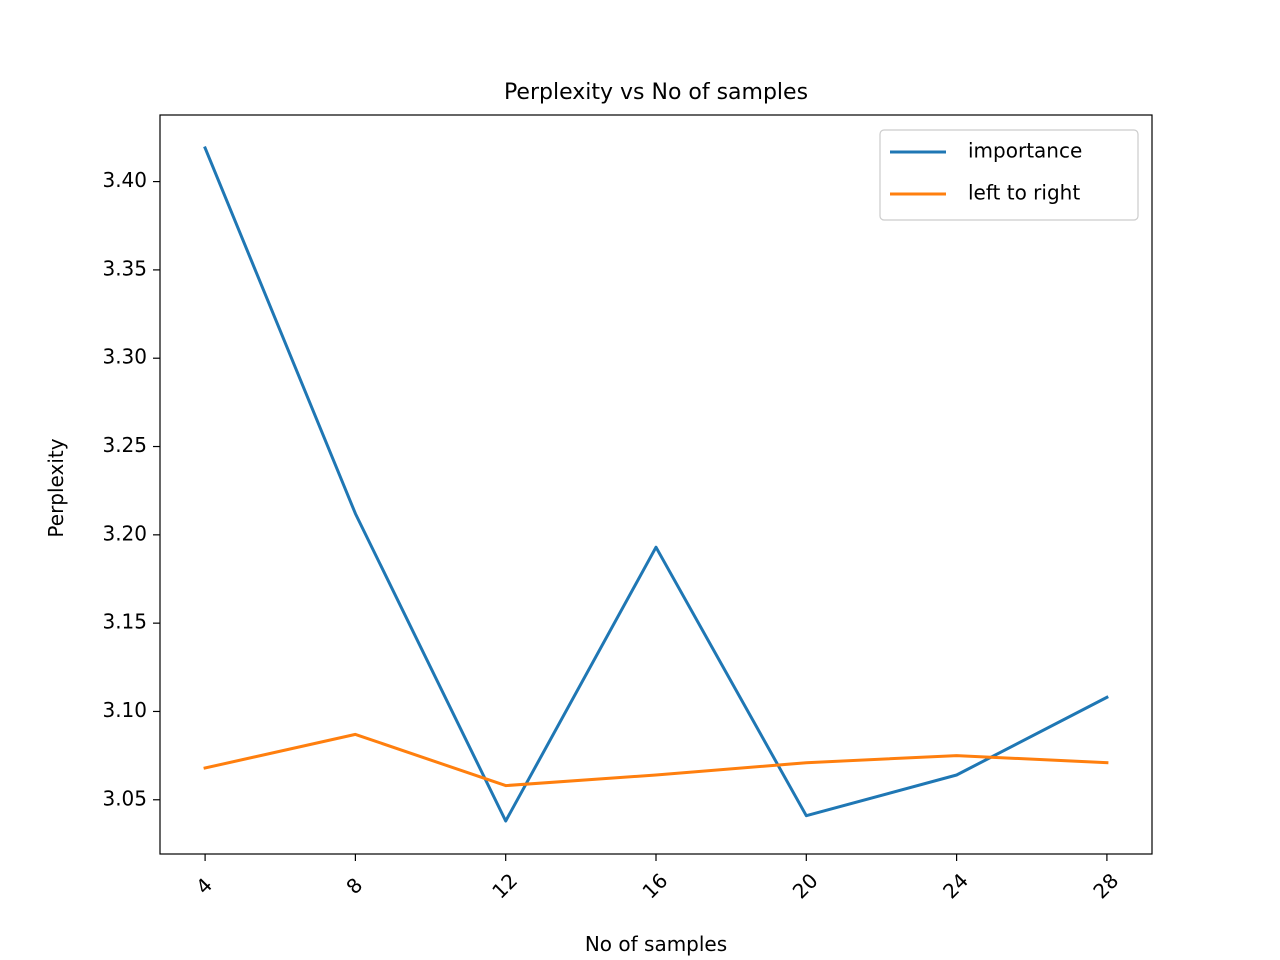 The image size is (1280, 960). I want to click on x-axis-label: No of samples, so click(656, 944).